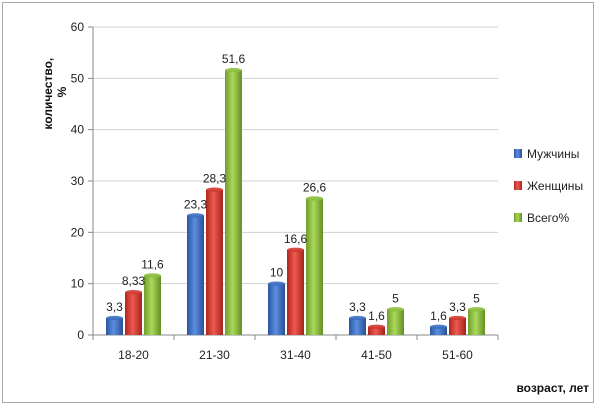 The image size is (598, 407). I want to click on data-label: 8,33, so click(134, 281).